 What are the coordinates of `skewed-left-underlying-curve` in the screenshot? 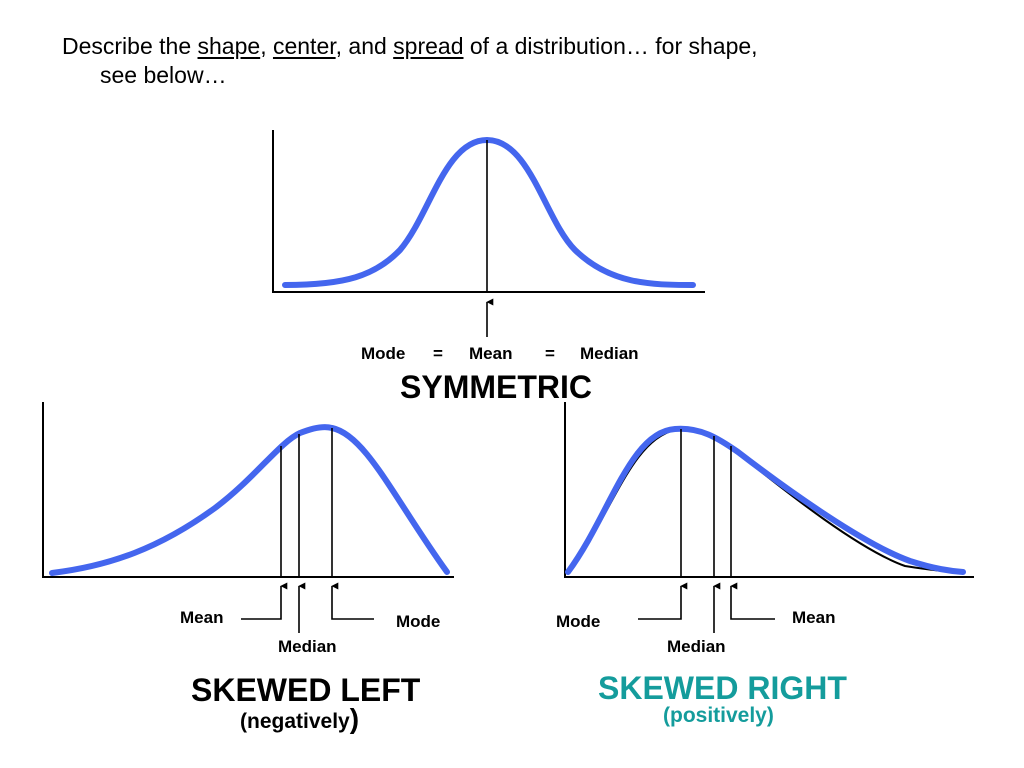 It's located at (249, 500).